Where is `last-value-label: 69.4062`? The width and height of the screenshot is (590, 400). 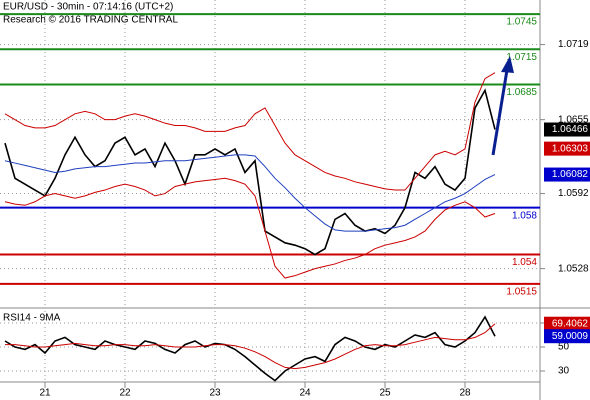
last-value-label: 69.4062 is located at coordinates (570, 323).